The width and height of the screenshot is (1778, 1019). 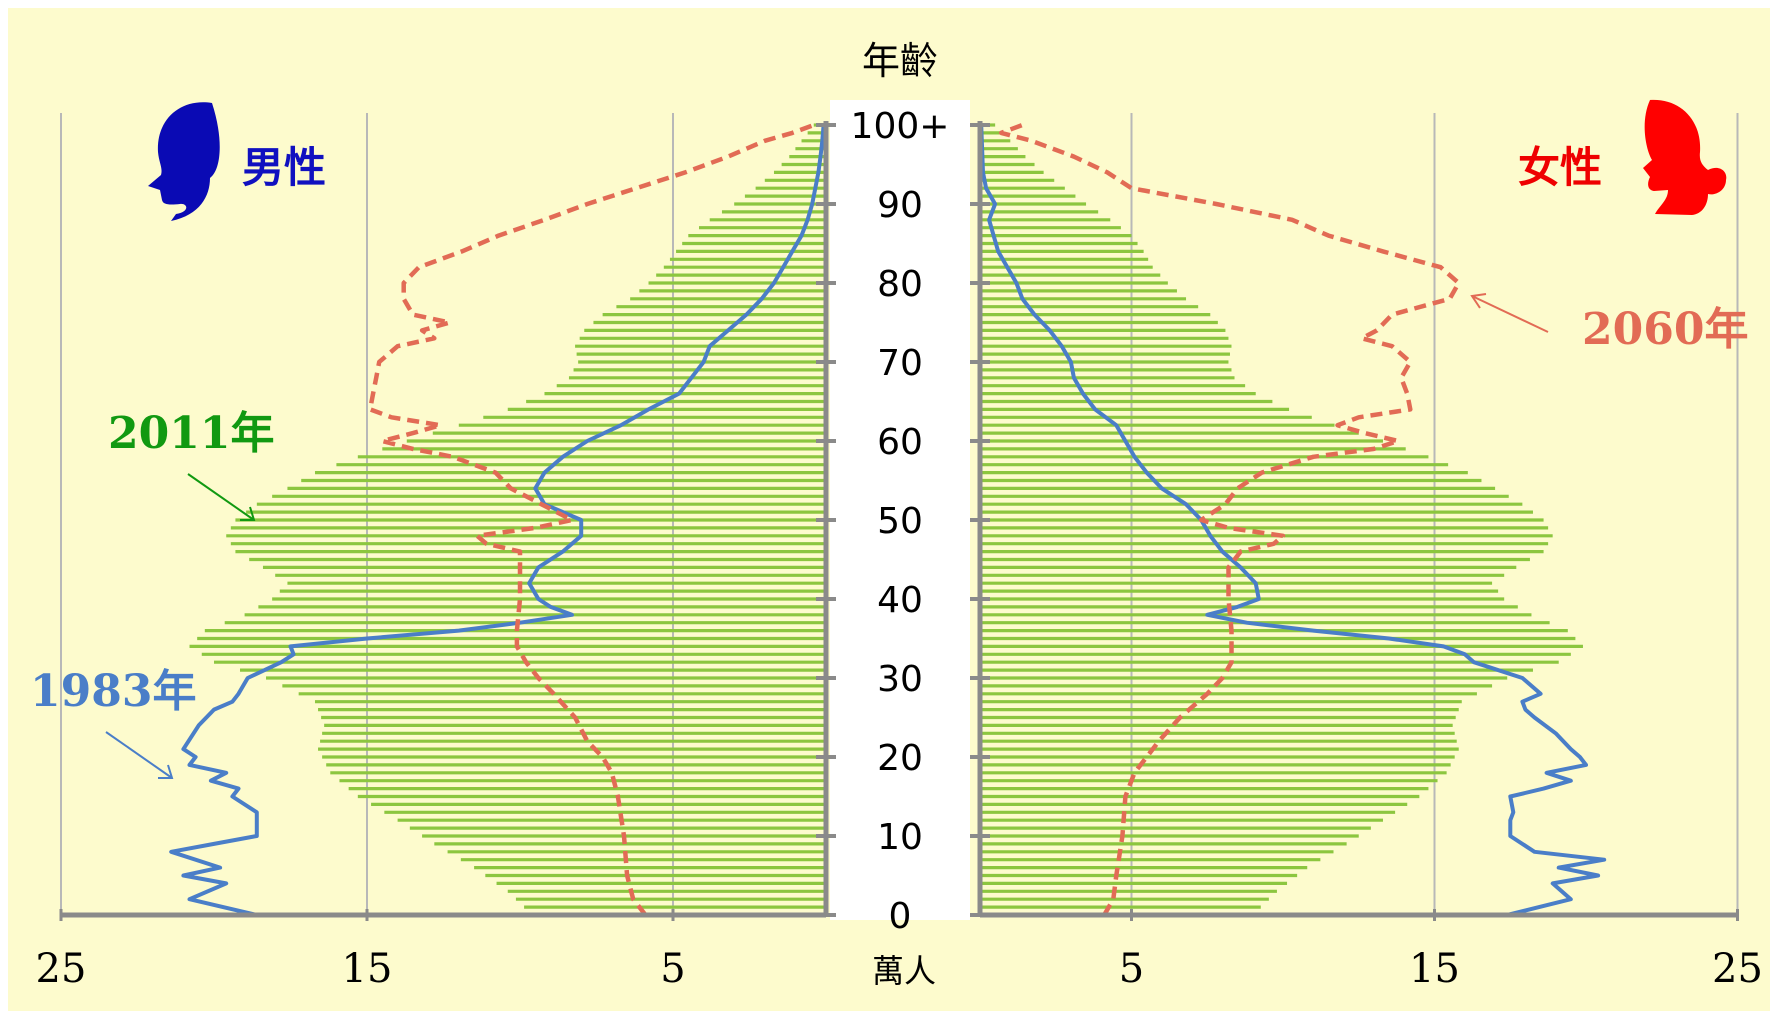 I want to click on age-axis-band, so click(x=900, y=510).